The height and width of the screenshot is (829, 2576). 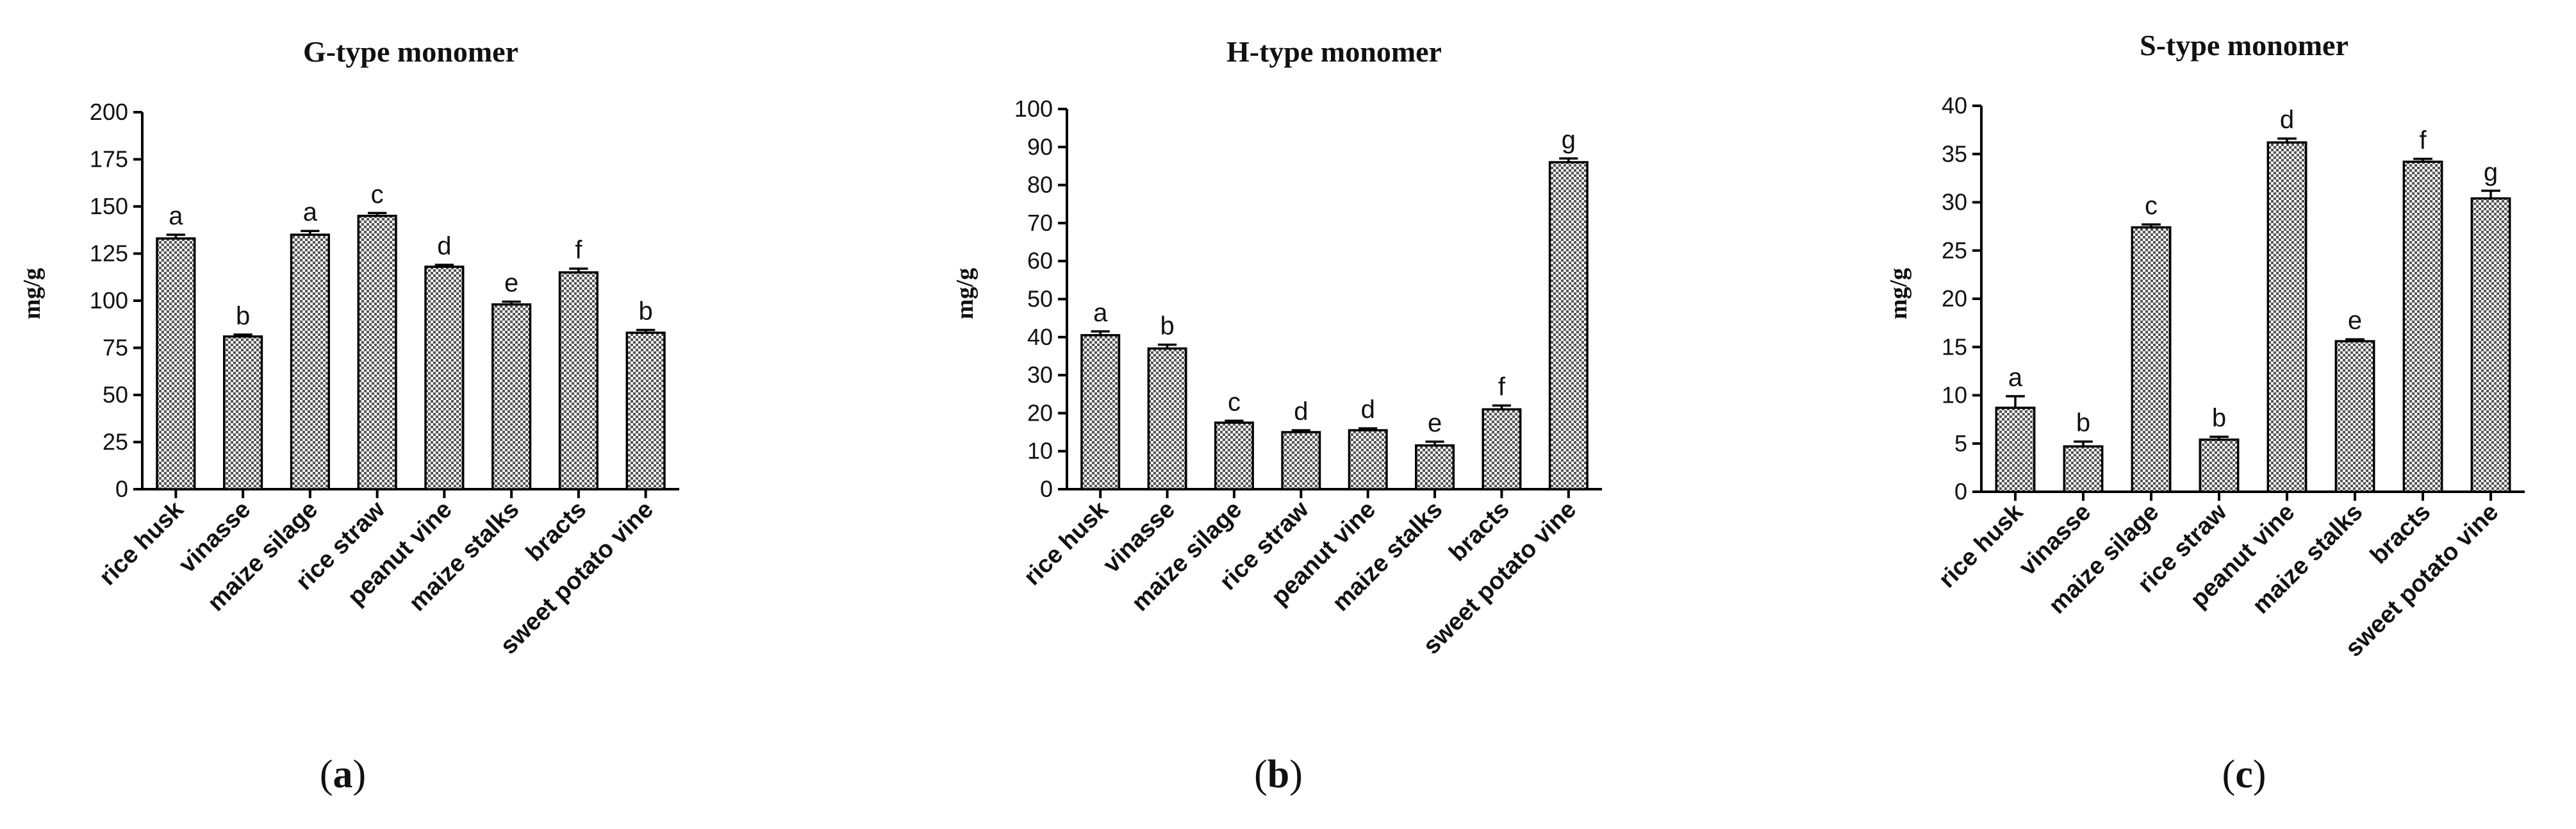 I want to click on panel-letter: a, so click(x=343, y=774).